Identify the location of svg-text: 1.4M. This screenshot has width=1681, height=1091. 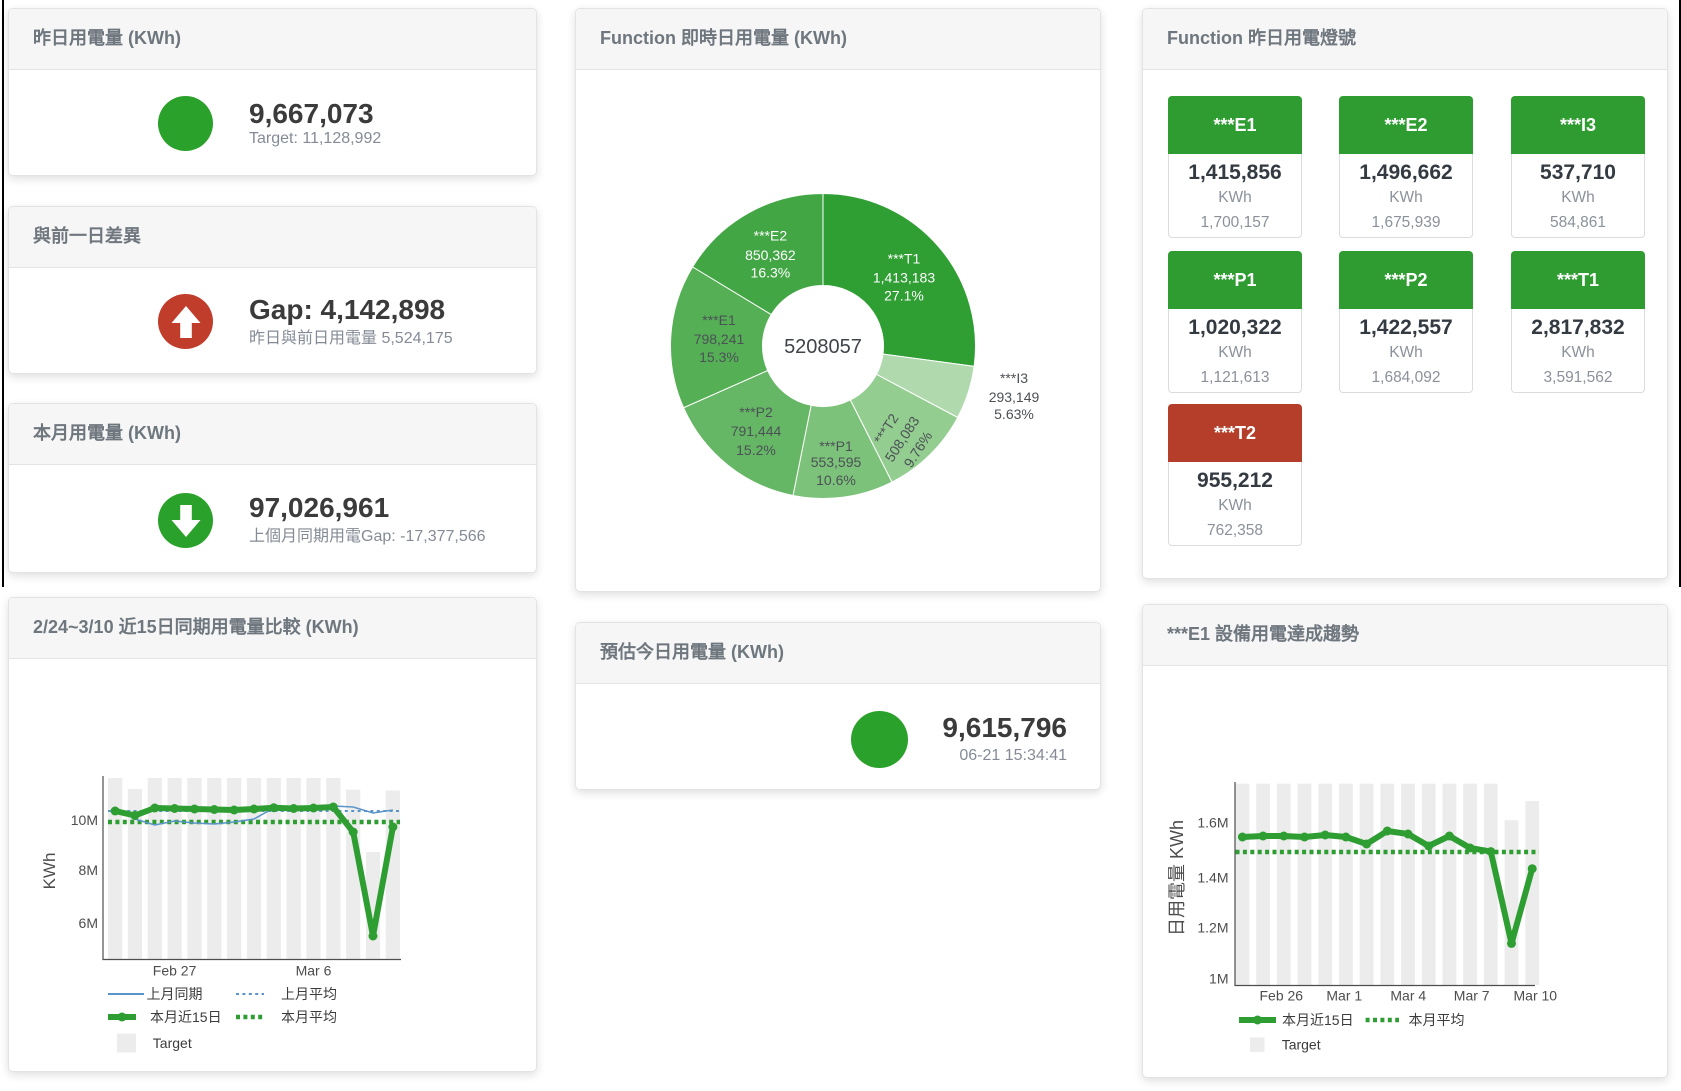
(1212, 878).